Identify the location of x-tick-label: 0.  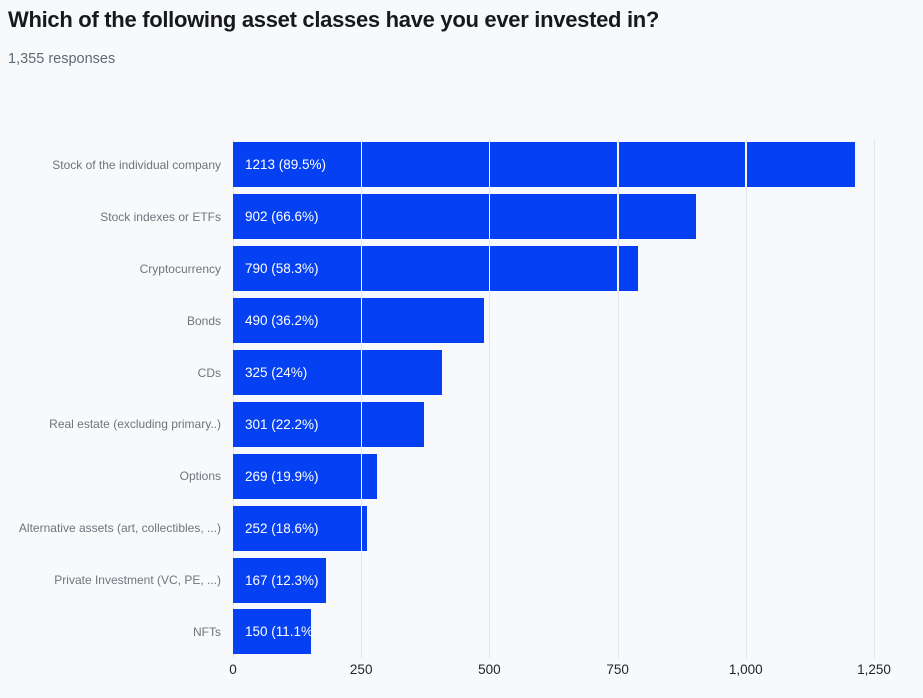
(233, 669).